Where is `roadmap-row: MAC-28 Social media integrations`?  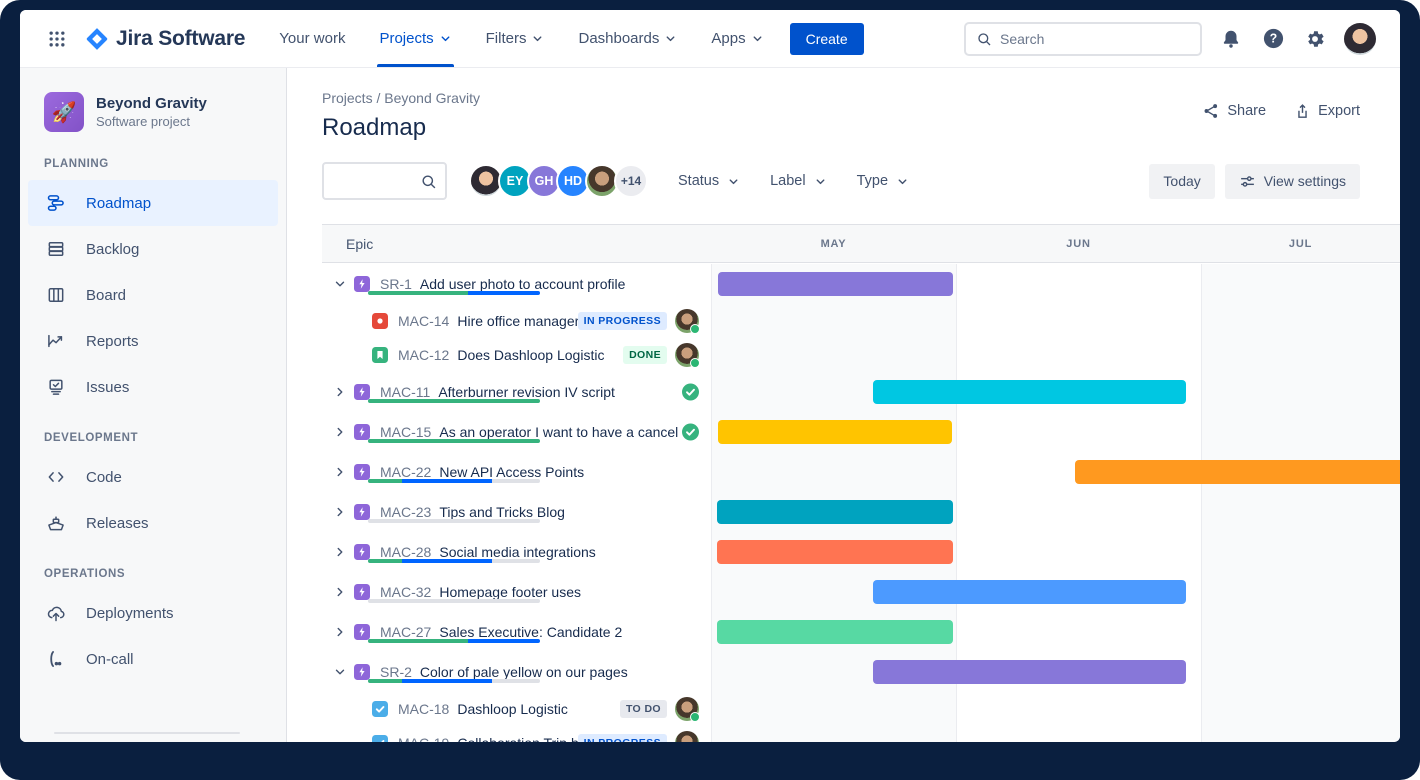 roadmap-row: MAC-28 Social media integrations is located at coordinates (861, 552).